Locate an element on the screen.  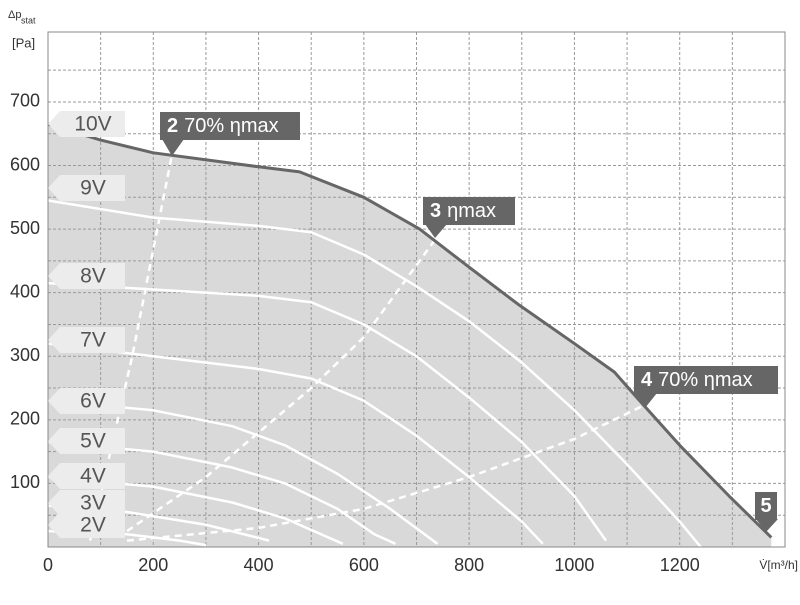
legend-label: 10V is located at coordinates (92, 124).